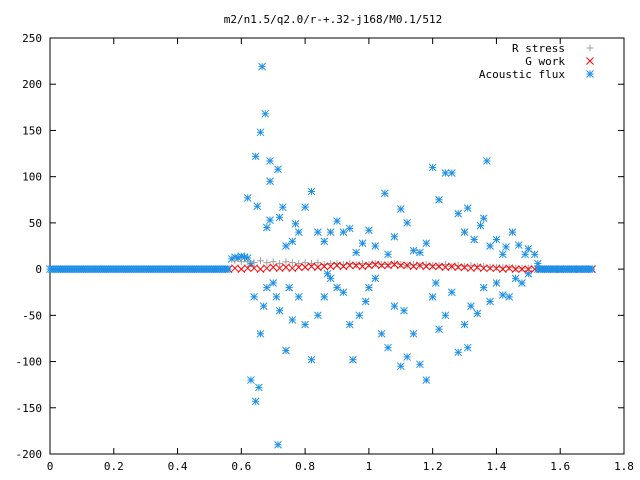 The height and width of the screenshot is (480, 640). What do you see at coordinates (538, 48) in the screenshot?
I see `legend-label: R stress` at bounding box center [538, 48].